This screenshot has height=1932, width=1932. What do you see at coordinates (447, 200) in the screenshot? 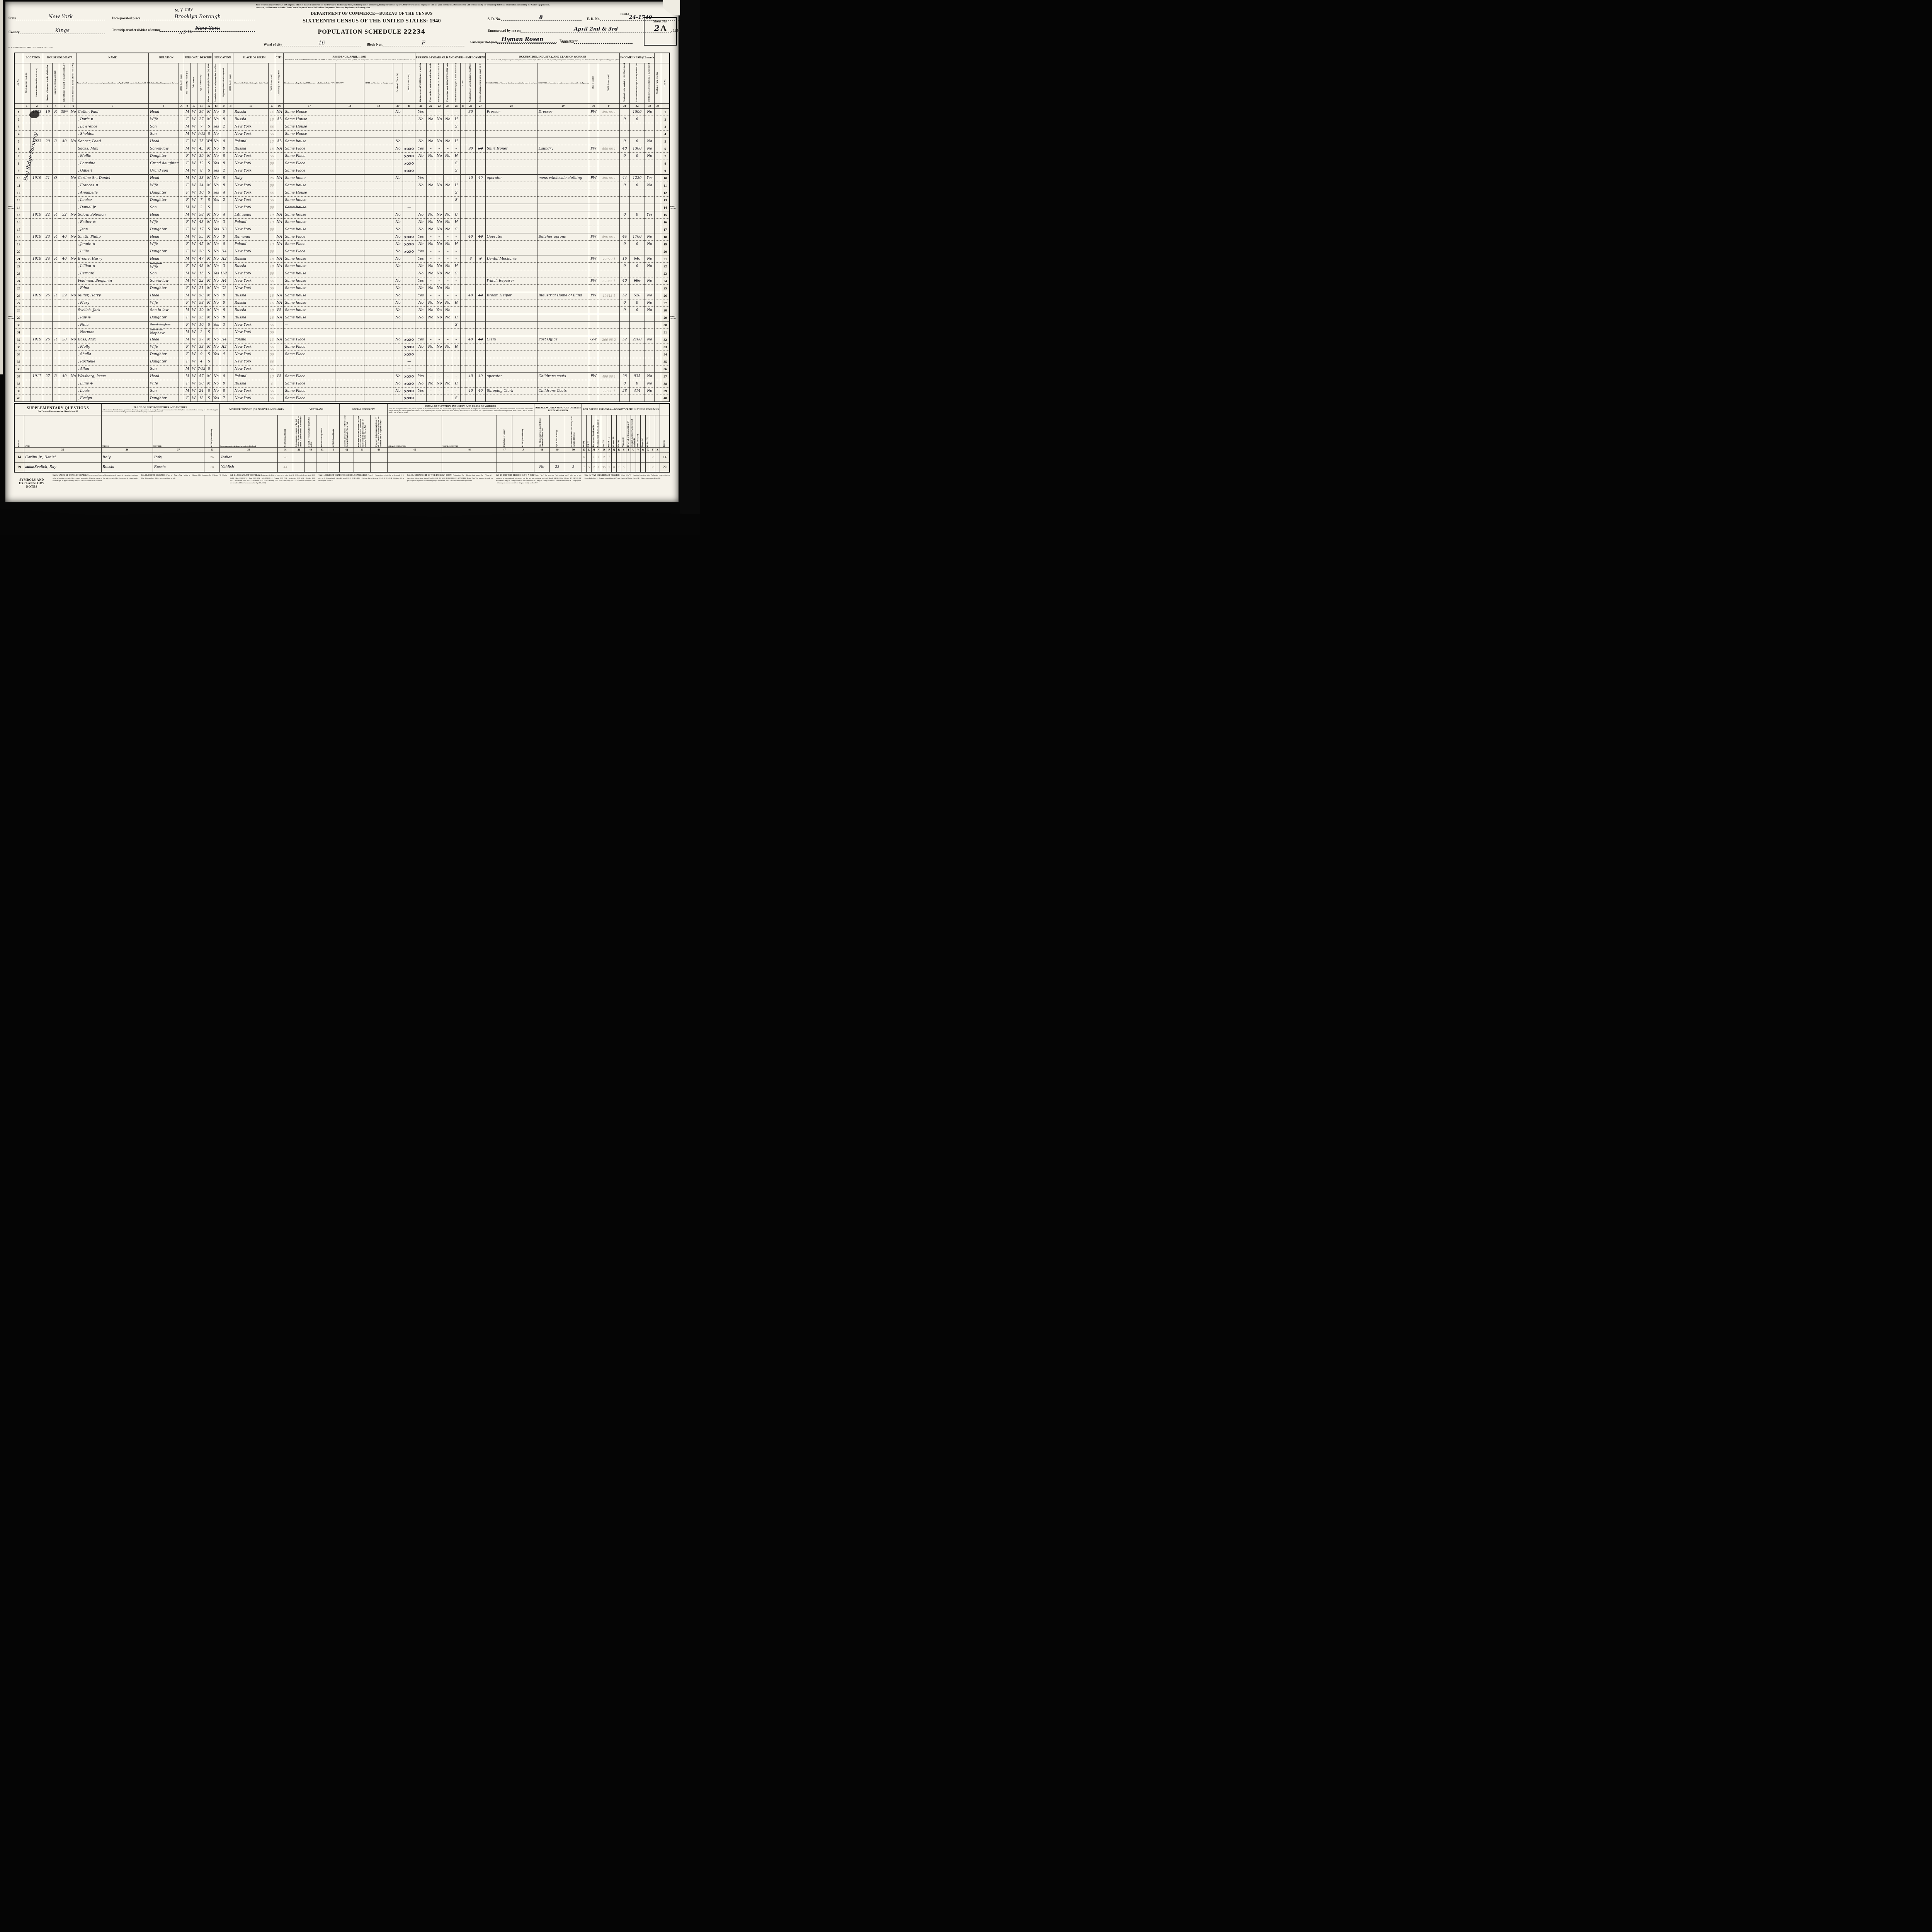
I see `cell-w24` at bounding box center [447, 200].